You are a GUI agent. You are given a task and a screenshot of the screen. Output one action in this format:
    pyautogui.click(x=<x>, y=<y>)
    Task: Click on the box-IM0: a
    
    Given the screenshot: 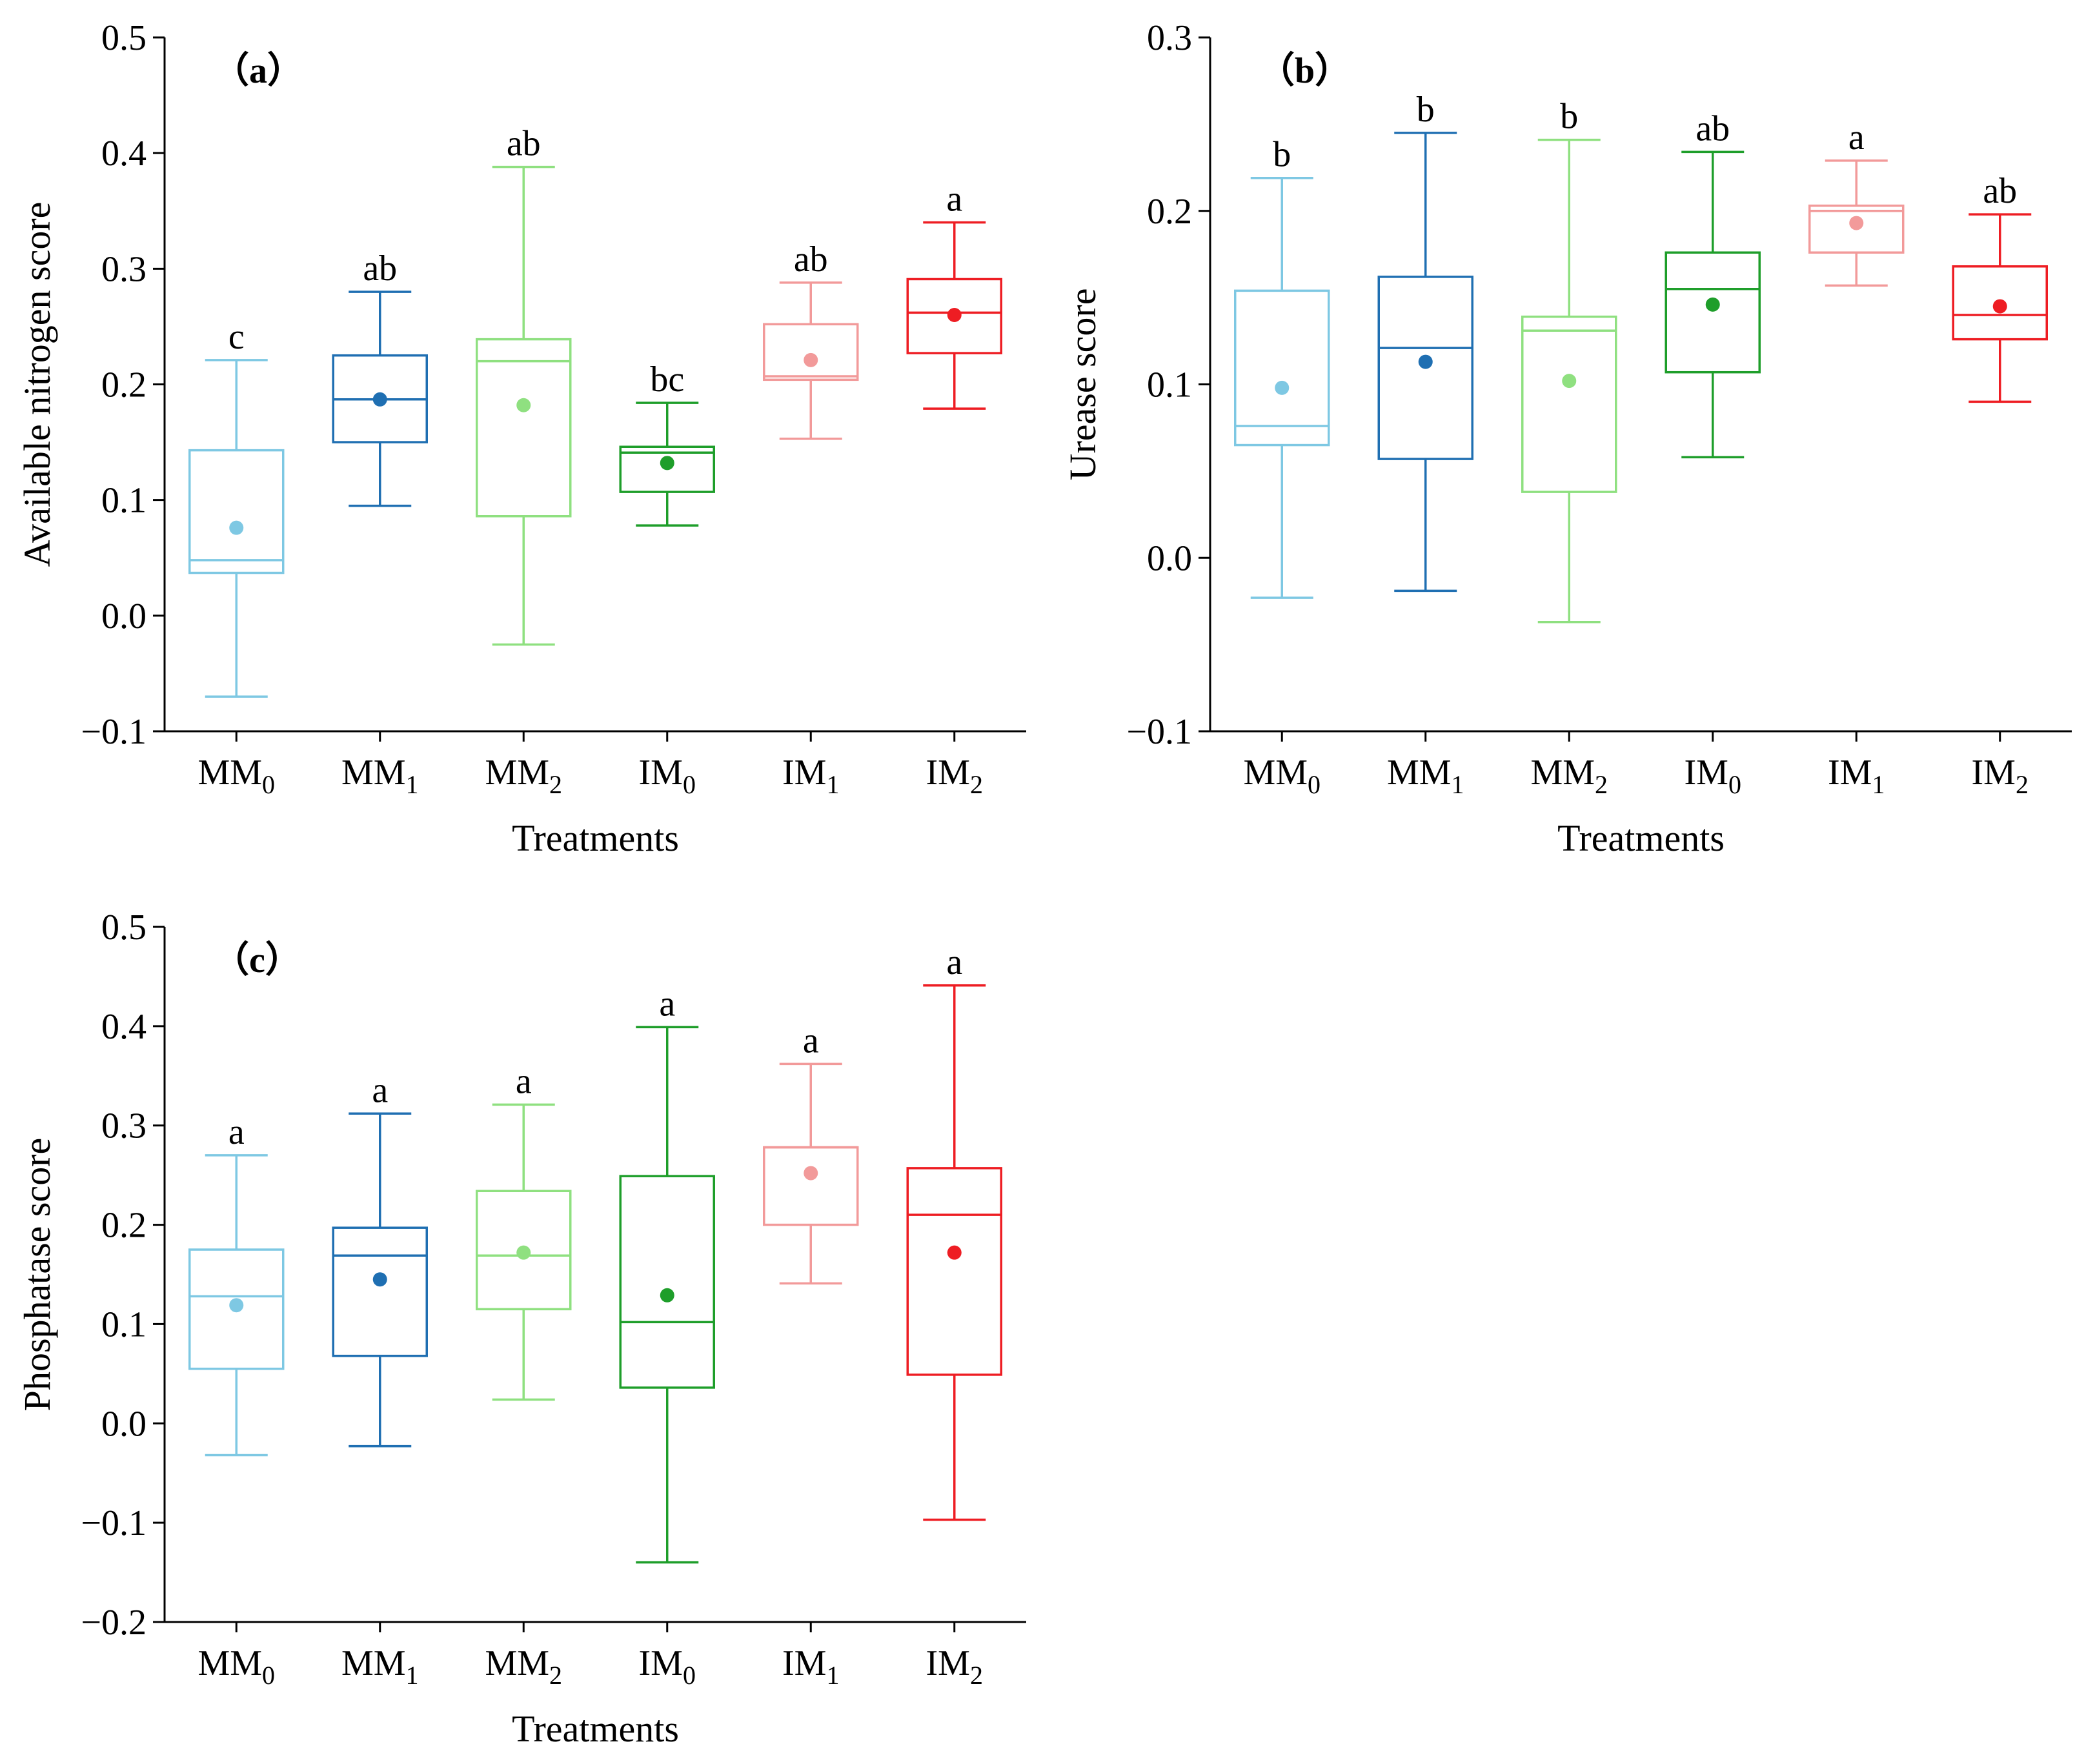 What is the action you would take?
    pyautogui.click(x=667, y=1274)
    